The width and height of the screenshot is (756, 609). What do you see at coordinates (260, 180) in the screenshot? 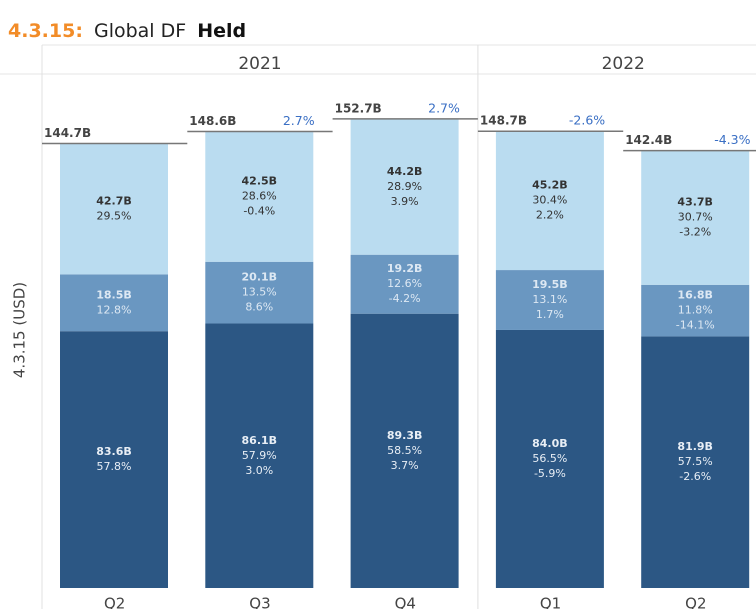
I see `segment-label: 42.5B` at bounding box center [260, 180].